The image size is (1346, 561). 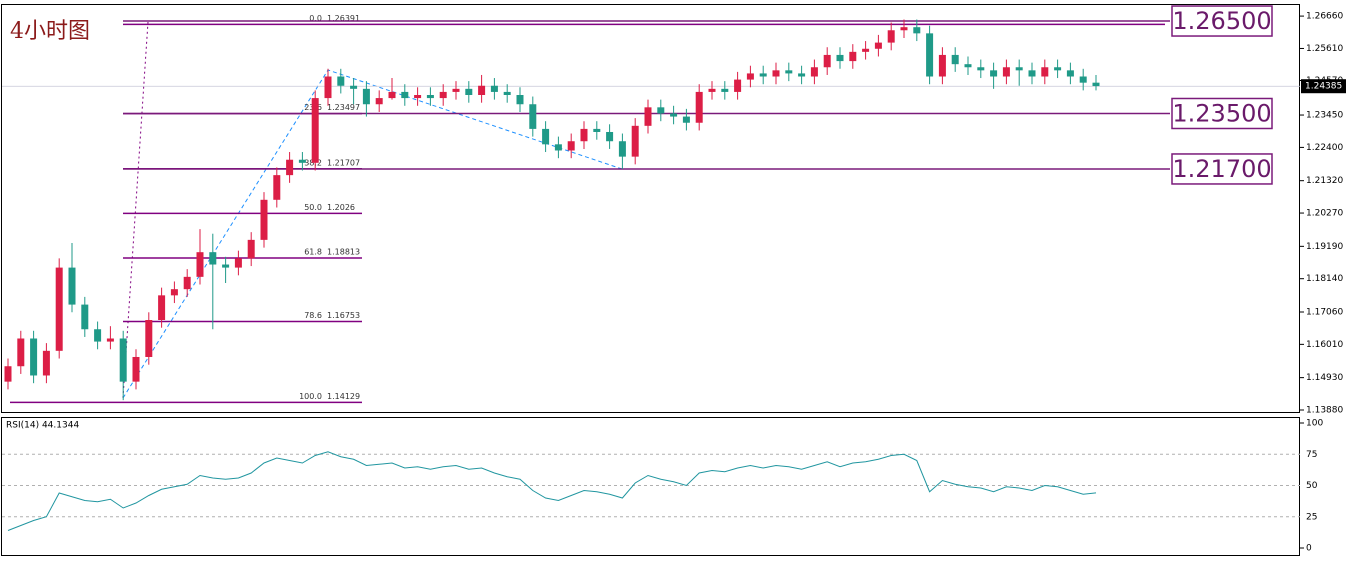 What do you see at coordinates (343, 162) in the screenshot?
I see `fib-price: 1.21707` at bounding box center [343, 162].